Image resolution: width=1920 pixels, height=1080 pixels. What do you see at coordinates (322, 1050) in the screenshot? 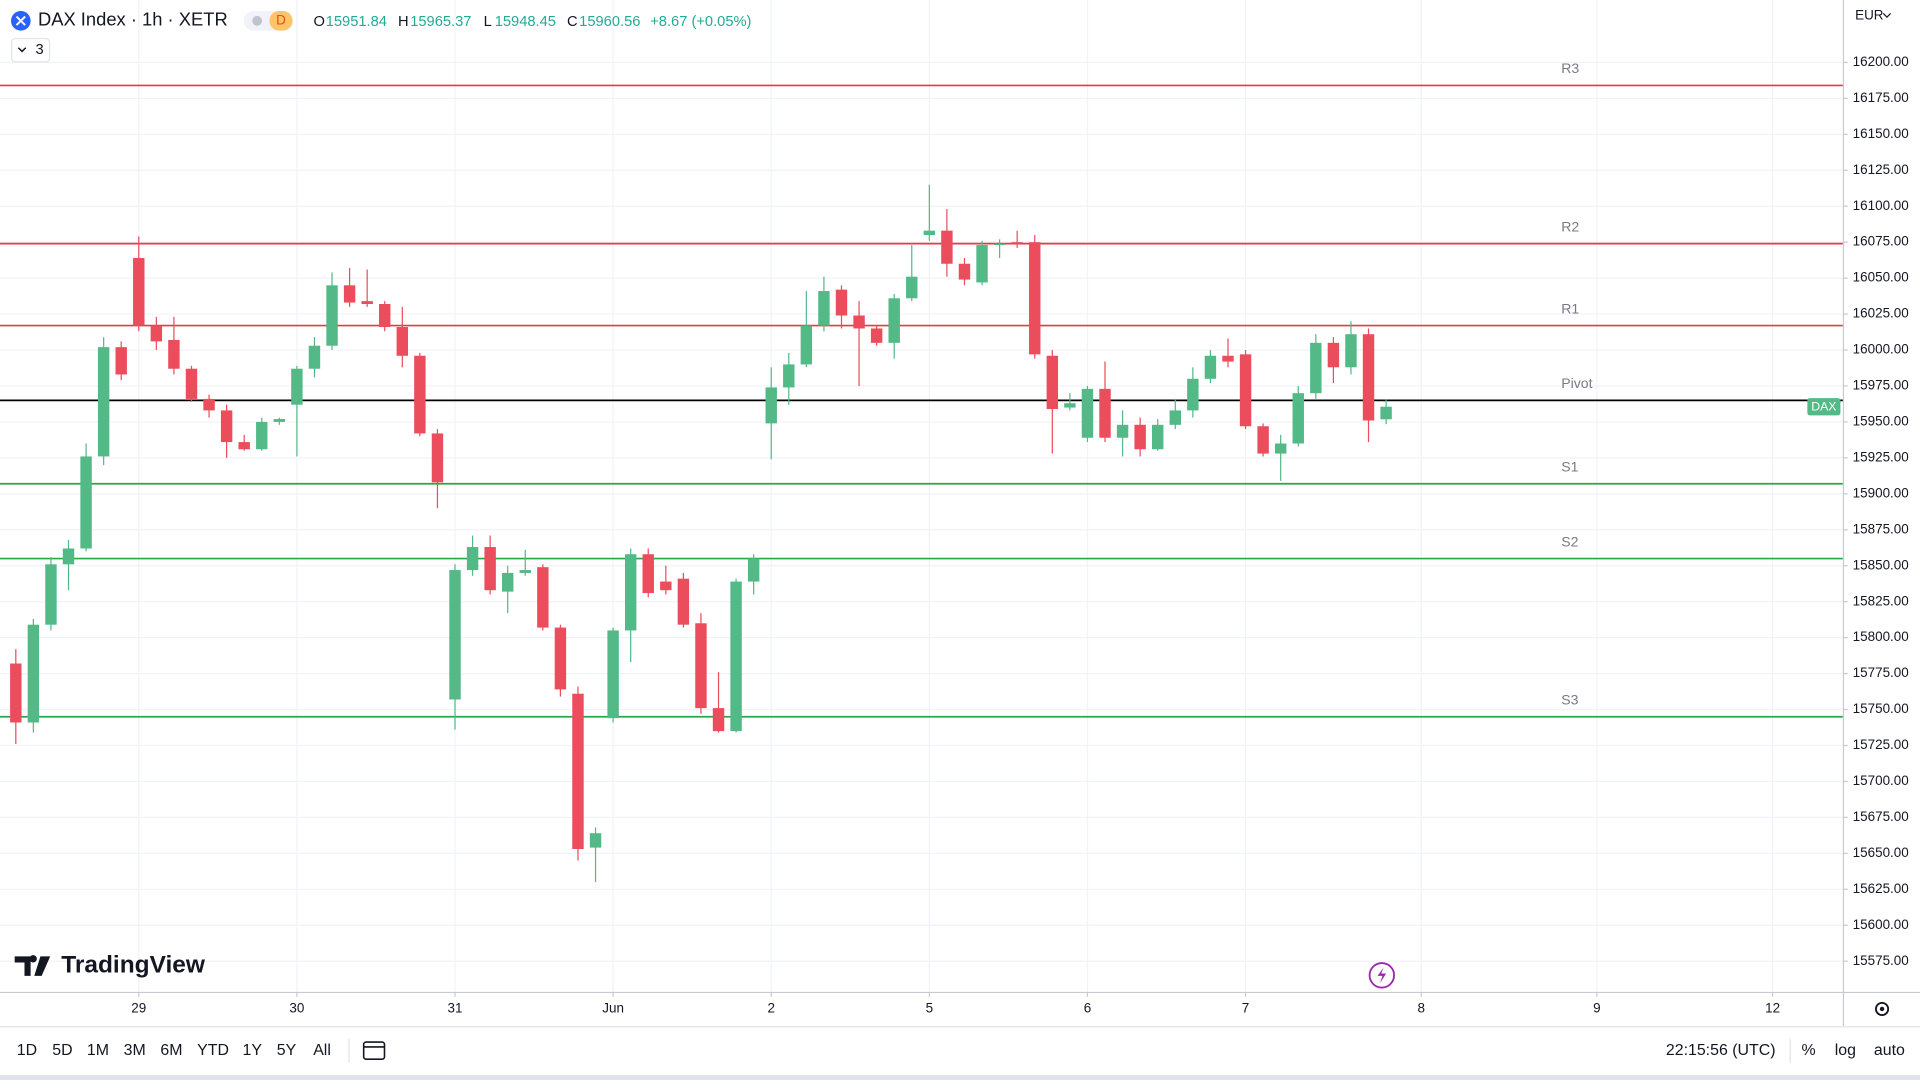
I see `range-button: All` at bounding box center [322, 1050].